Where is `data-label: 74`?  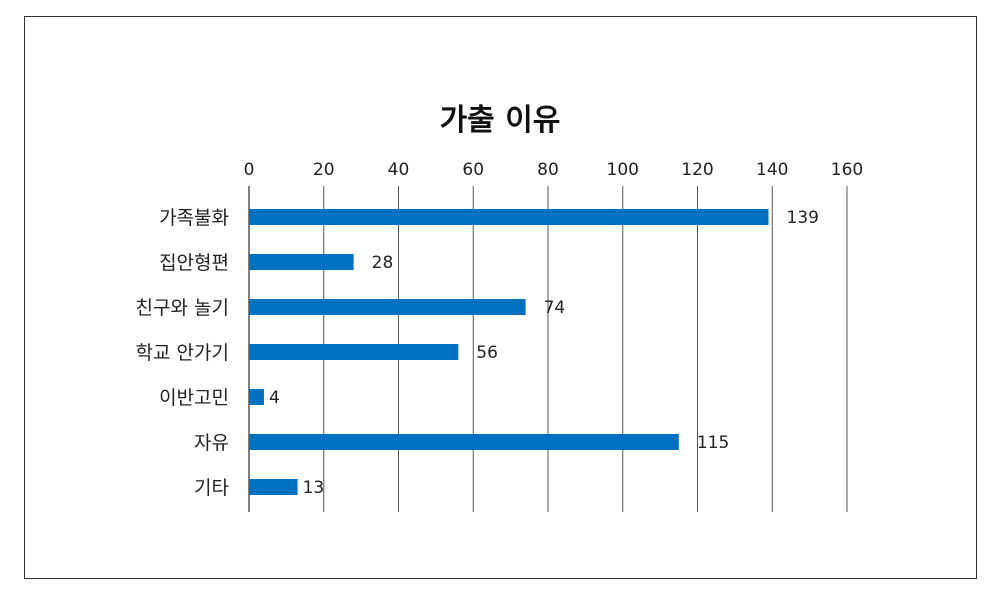
data-label: 74 is located at coordinates (555, 308).